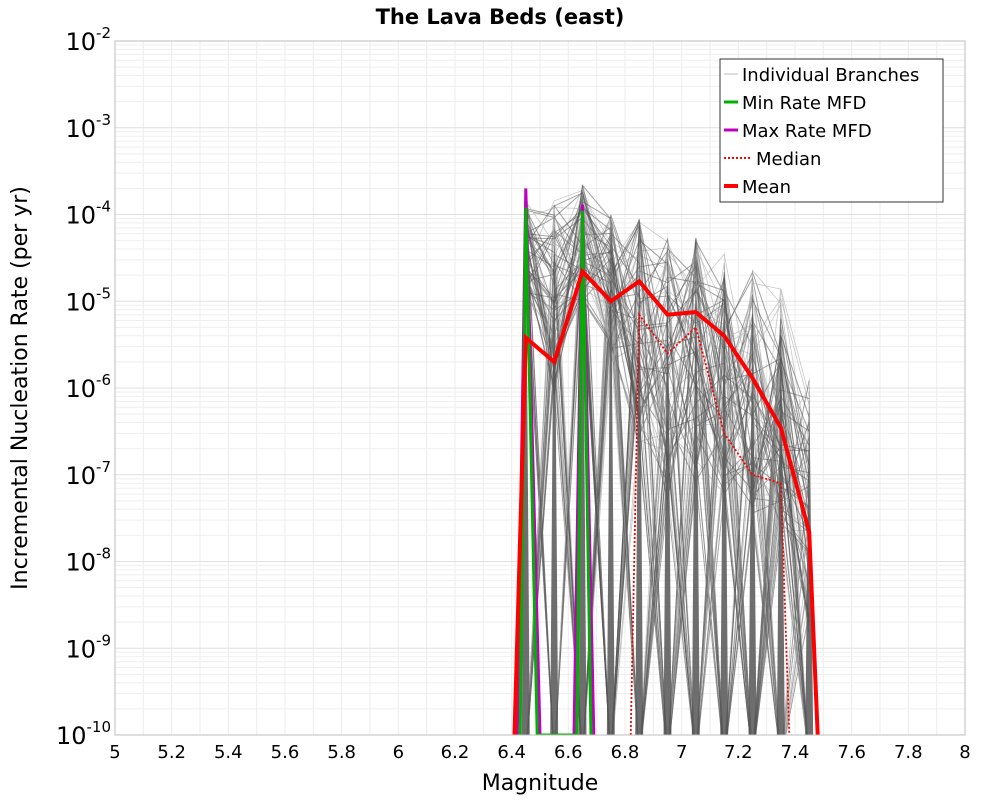 The height and width of the screenshot is (800, 1000). Describe the element at coordinates (88, 561) in the screenshot. I see `y-tick-label: 10⁻⁸` at that location.